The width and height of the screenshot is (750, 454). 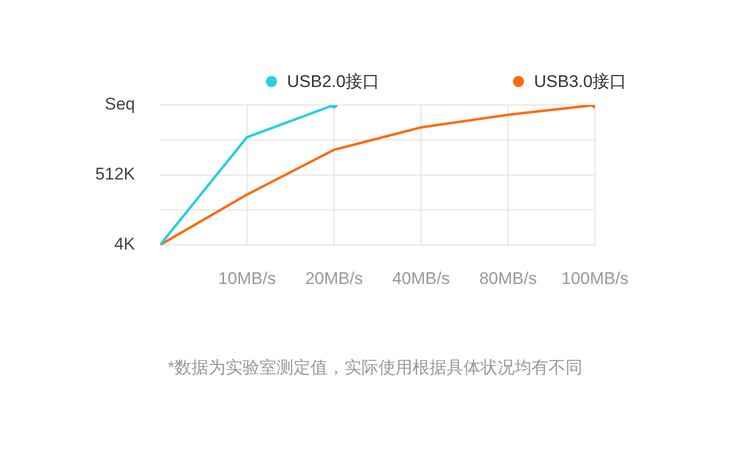 What do you see at coordinates (508, 278) in the screenshot?
I see `x-tick-label: 80MB/s` at bounding box center [508, 278].